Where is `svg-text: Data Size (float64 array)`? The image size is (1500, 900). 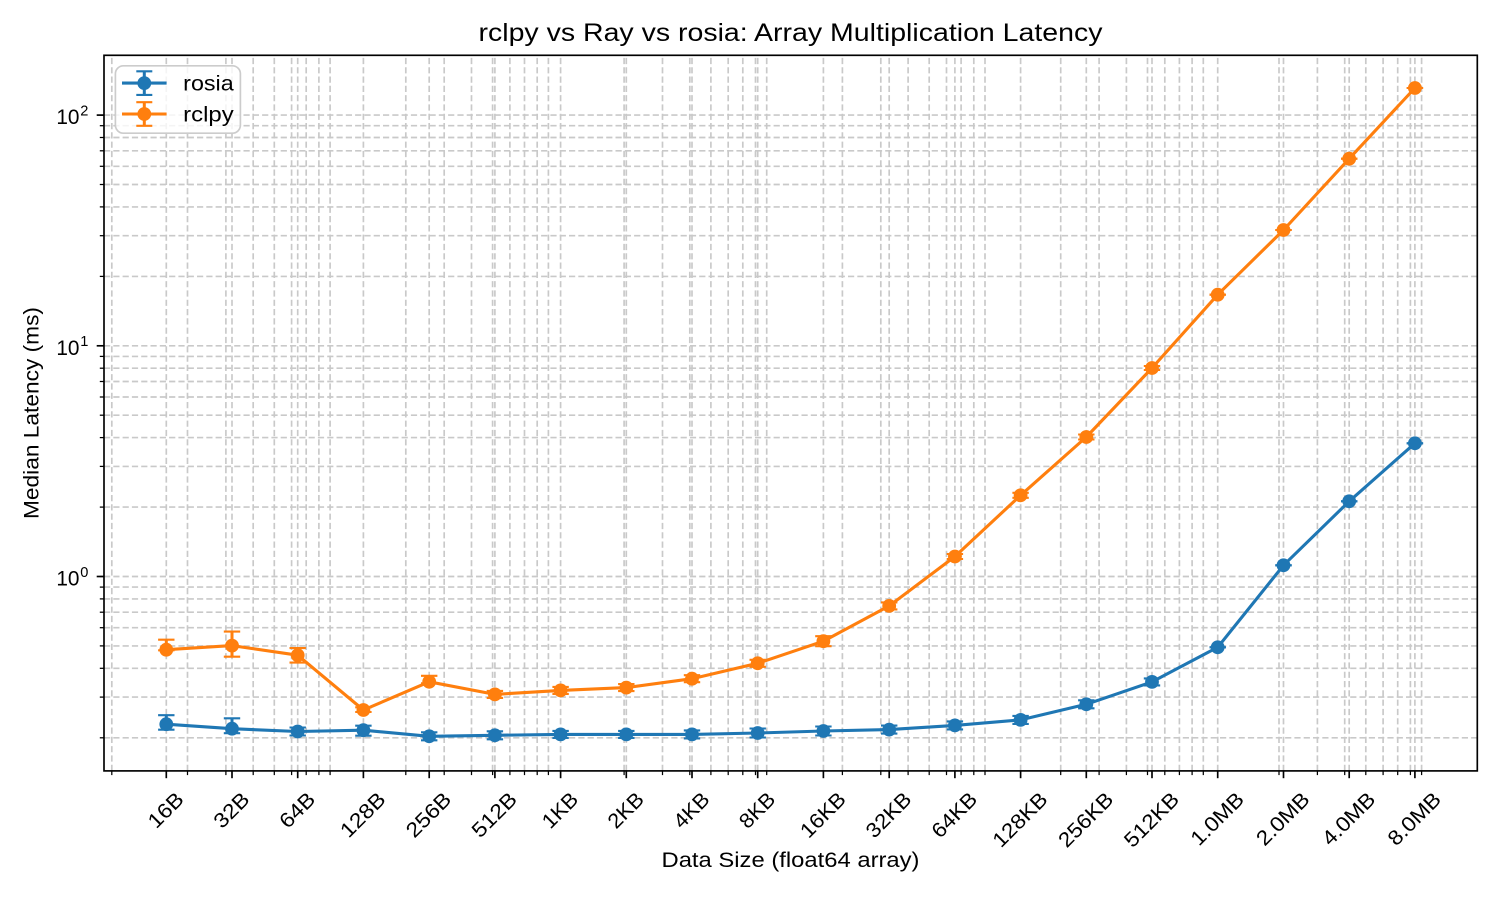
svg-text: Data Size (float64 array) is located at coordinates (791, 860).